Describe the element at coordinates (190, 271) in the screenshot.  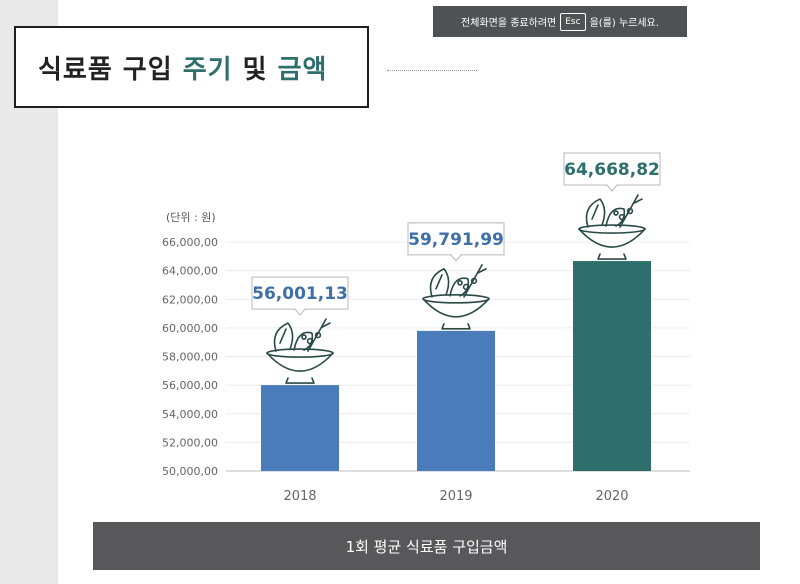
I see `y-tick-label: 64,000,00` at that location.